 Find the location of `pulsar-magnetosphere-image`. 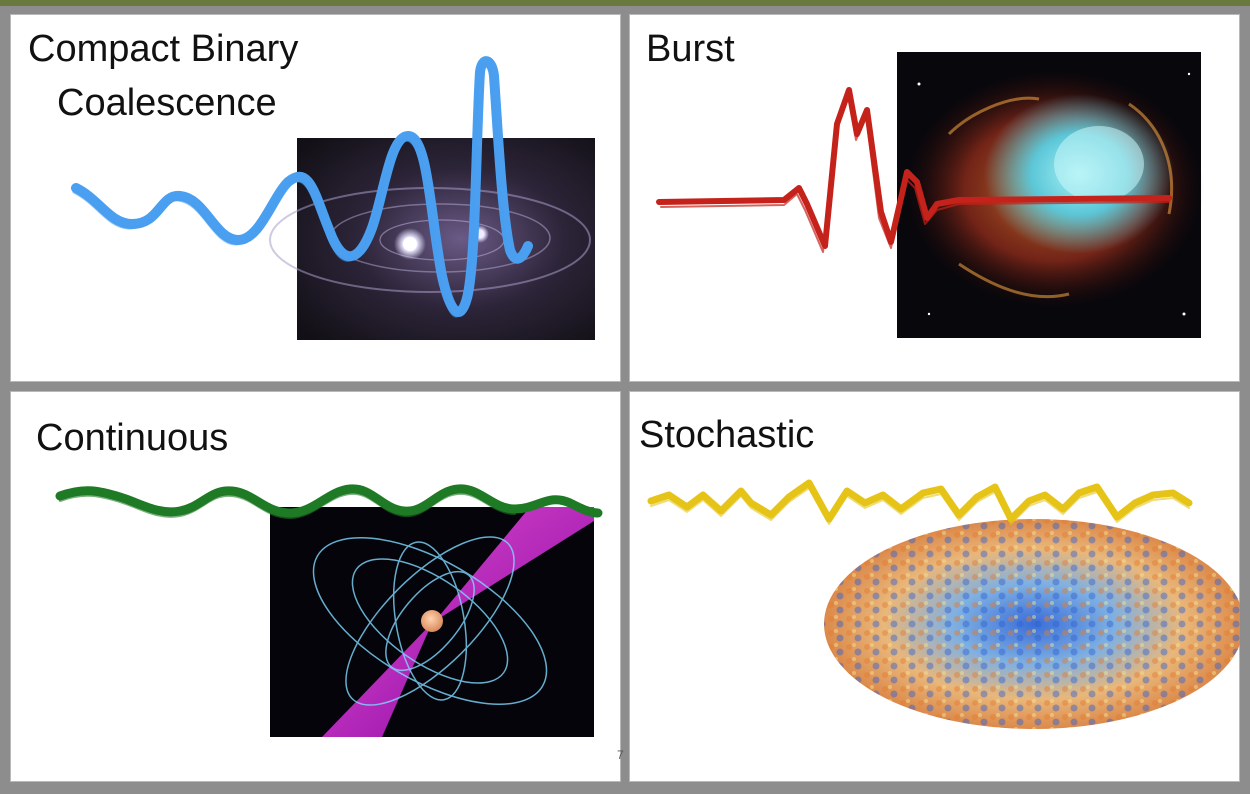

pulsar-magnetosphere-image is located at coordinates (432, 622).